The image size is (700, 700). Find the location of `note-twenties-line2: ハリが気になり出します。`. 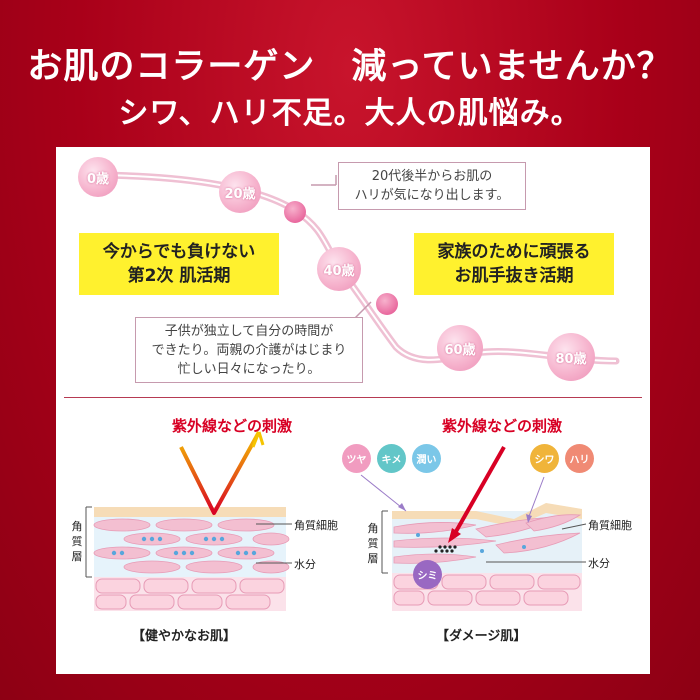

note-twenties-line2: ハリが気になり出します。 is located at coordinates (432, 195).